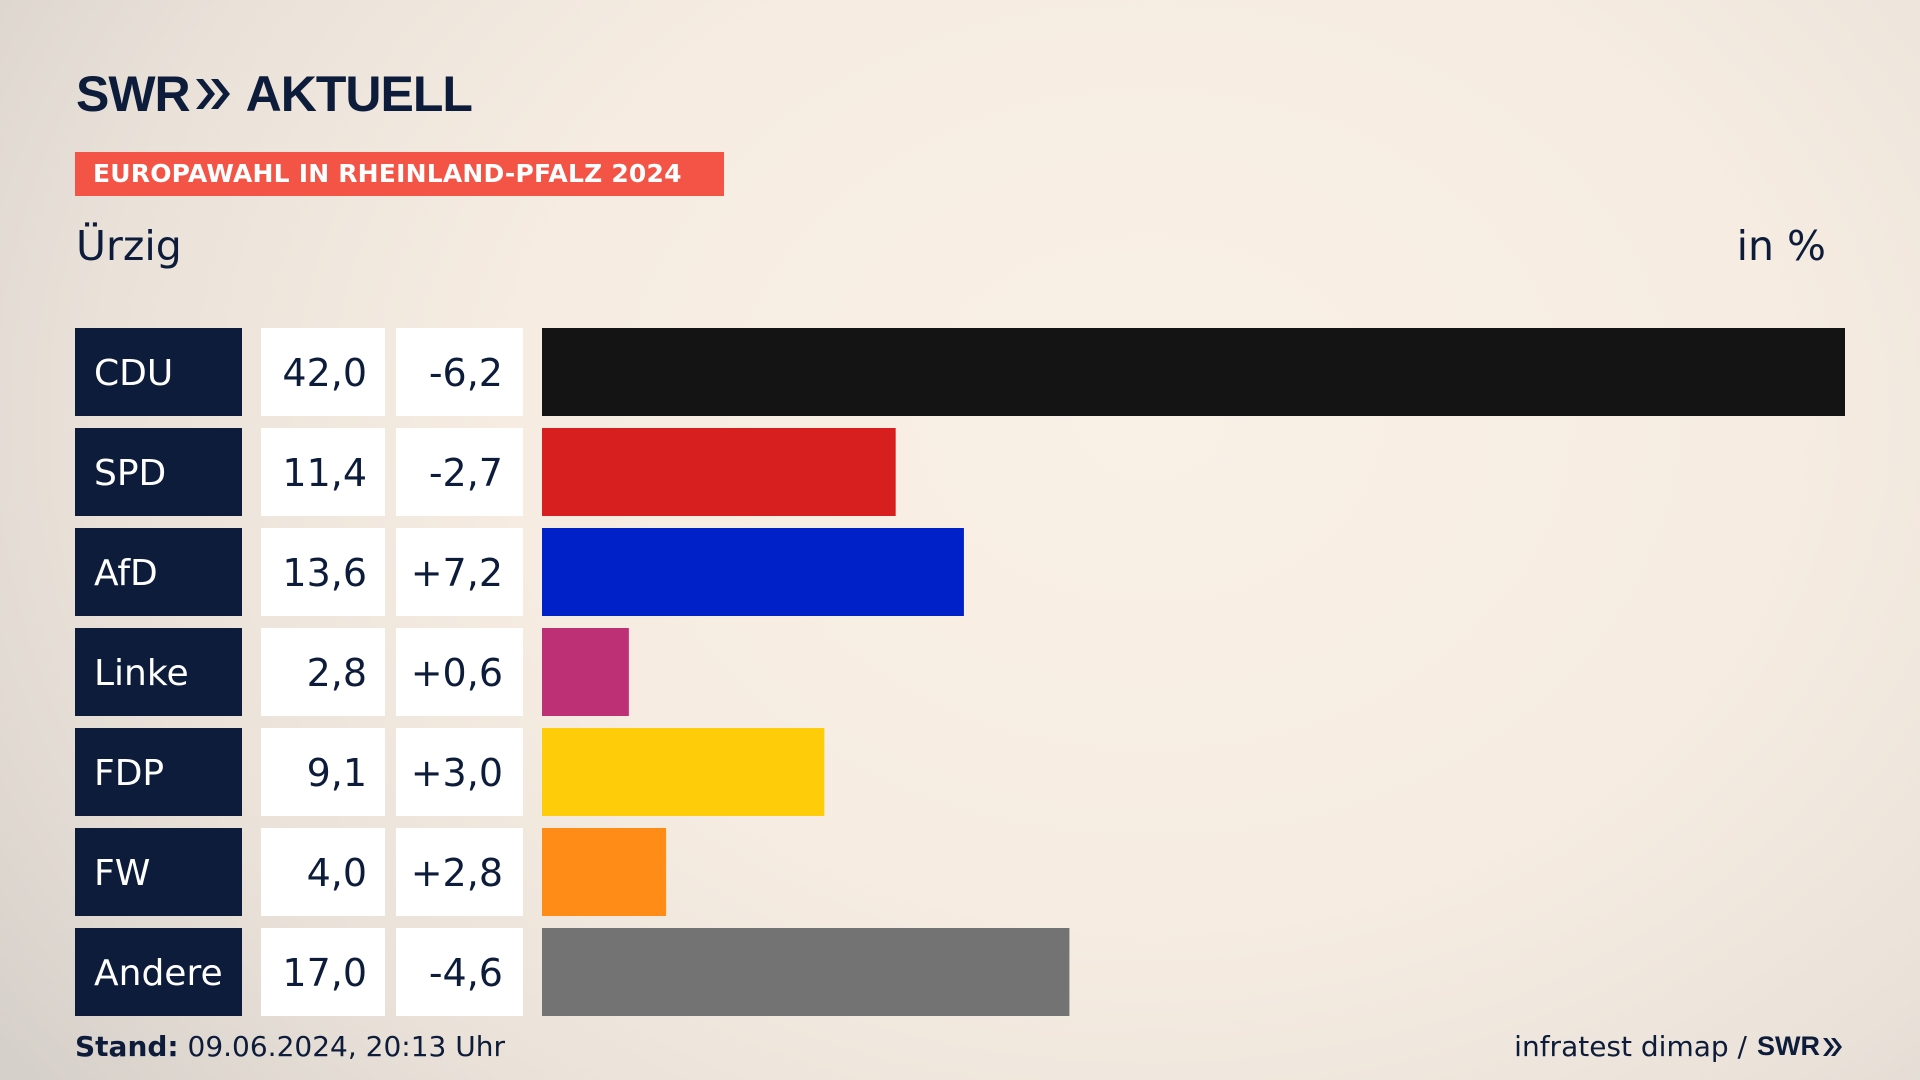 The height and width of the screenshot is (1080, 1920). I want to click on party-label-spd: SPD, so click(130, 473).